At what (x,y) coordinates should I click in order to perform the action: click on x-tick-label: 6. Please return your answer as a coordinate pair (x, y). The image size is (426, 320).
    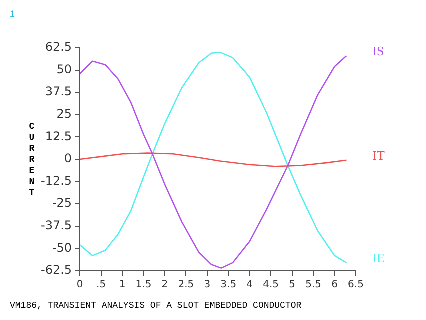
    Looking at the image, I should click on (335, 285).